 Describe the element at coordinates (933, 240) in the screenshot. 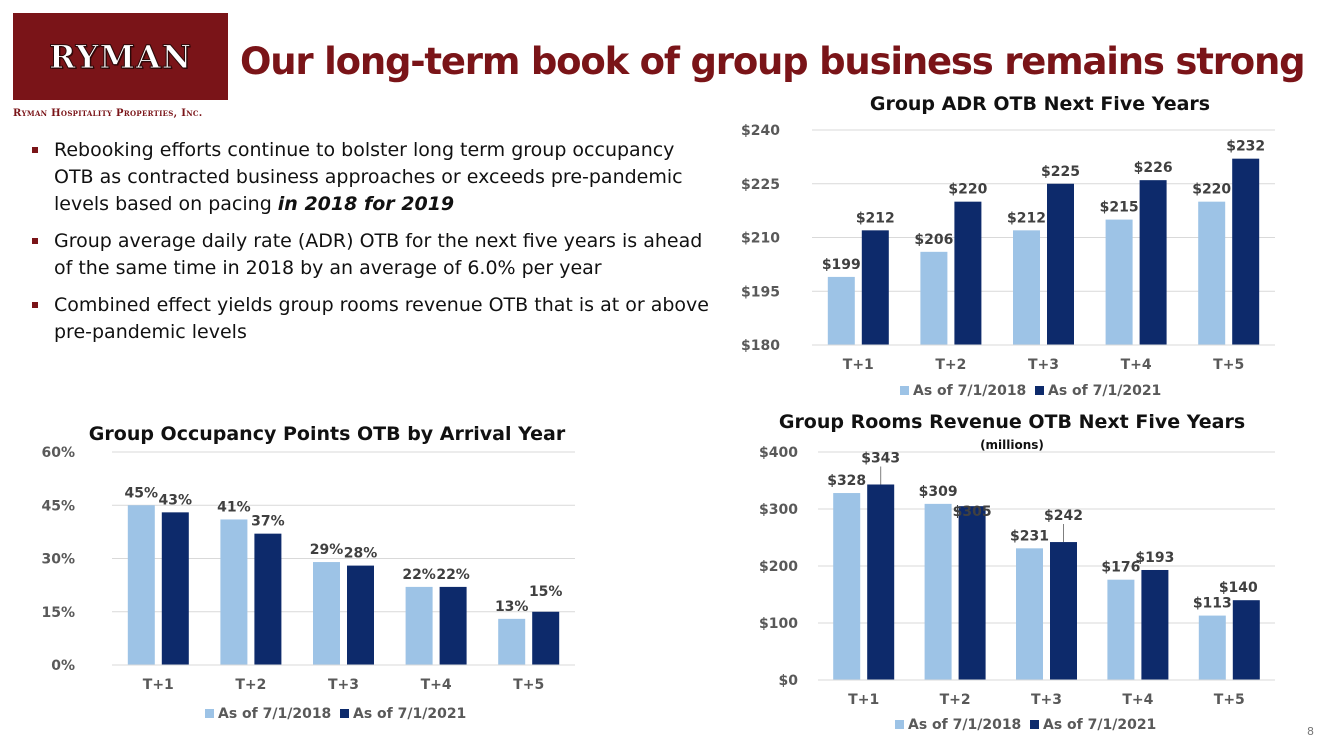

I see `data-label: $206` at that location.